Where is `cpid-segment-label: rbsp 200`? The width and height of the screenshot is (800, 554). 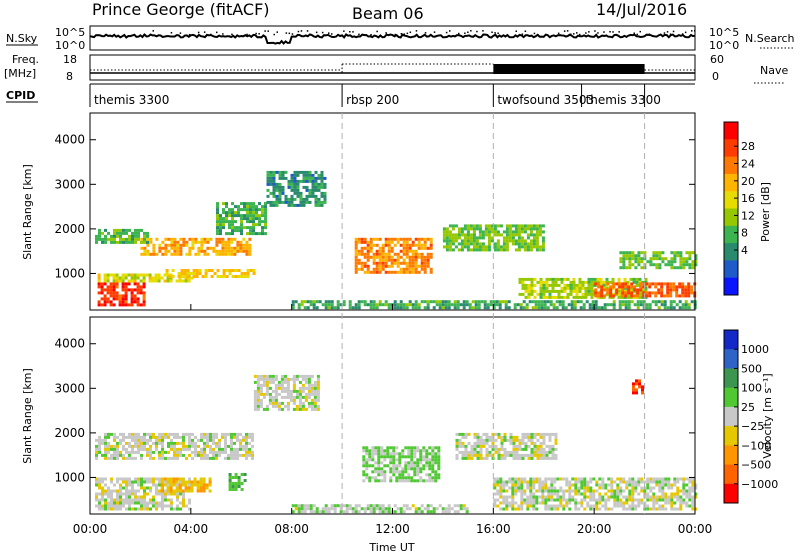 cpid-segment-label: rbsp 200 is located at coordinates (372, 100).